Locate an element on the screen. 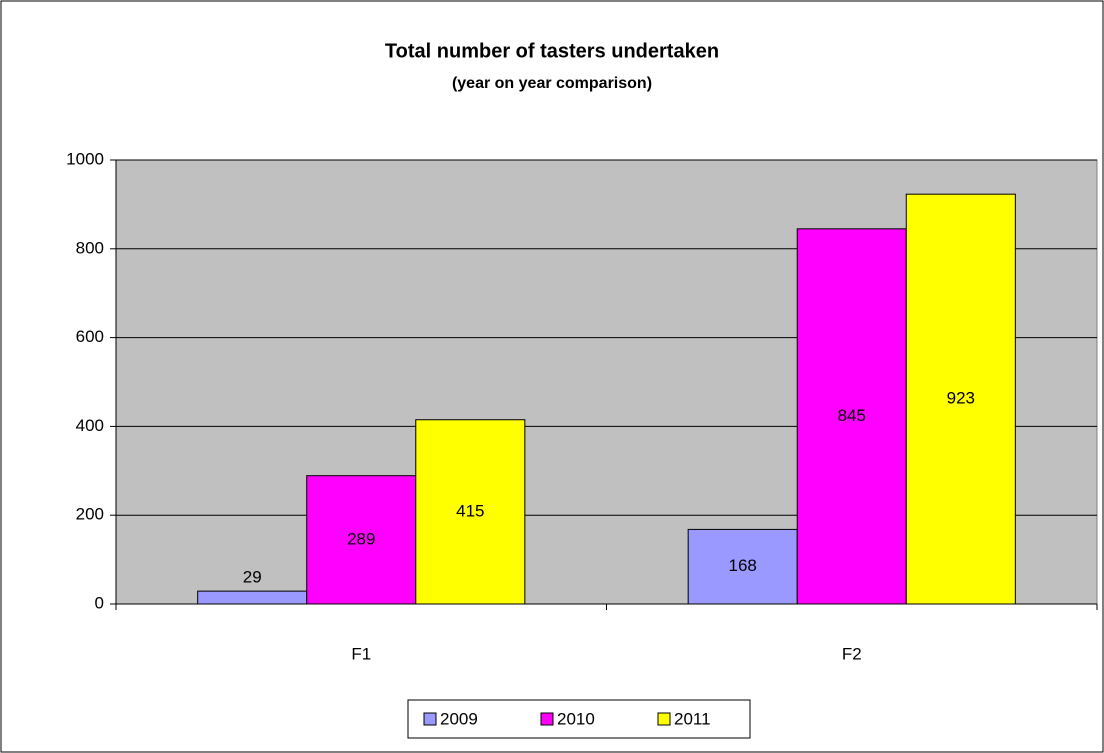  legend-label: 2010 is located at coordinates (576, 718).